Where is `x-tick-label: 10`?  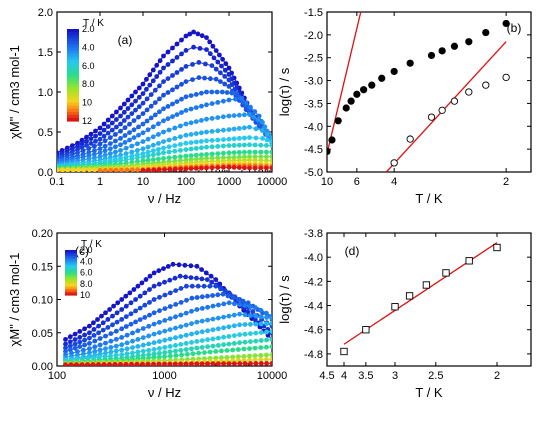
x-tick-label: 10 is located at coordinates (143, 182).